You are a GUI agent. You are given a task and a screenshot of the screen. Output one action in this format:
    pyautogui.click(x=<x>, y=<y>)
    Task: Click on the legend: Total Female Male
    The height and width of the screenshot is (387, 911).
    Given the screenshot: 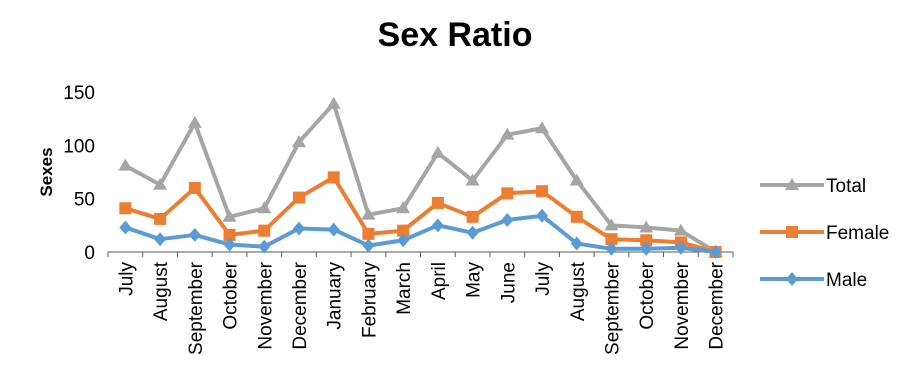 What is the action you would take?
    pyautogui.click(x=824, y=233)
    